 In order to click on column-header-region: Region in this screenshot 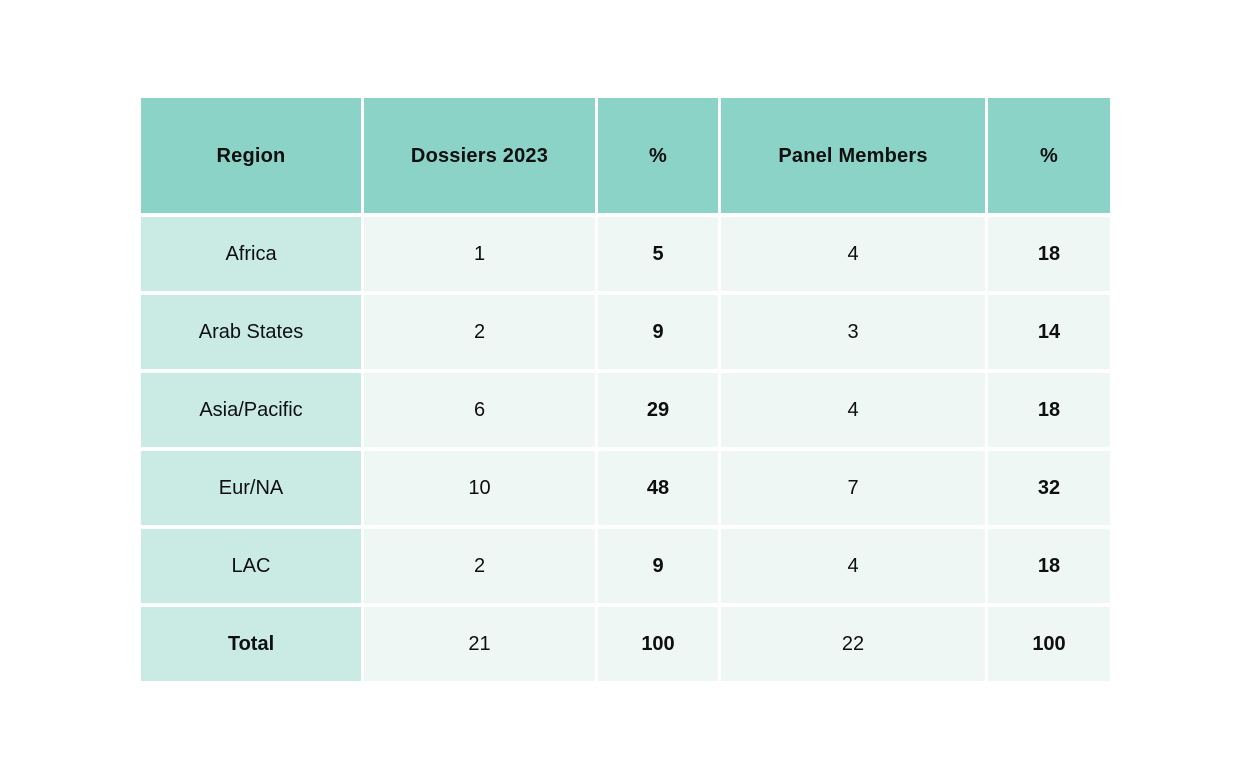, I will do `click(251, 155)`.